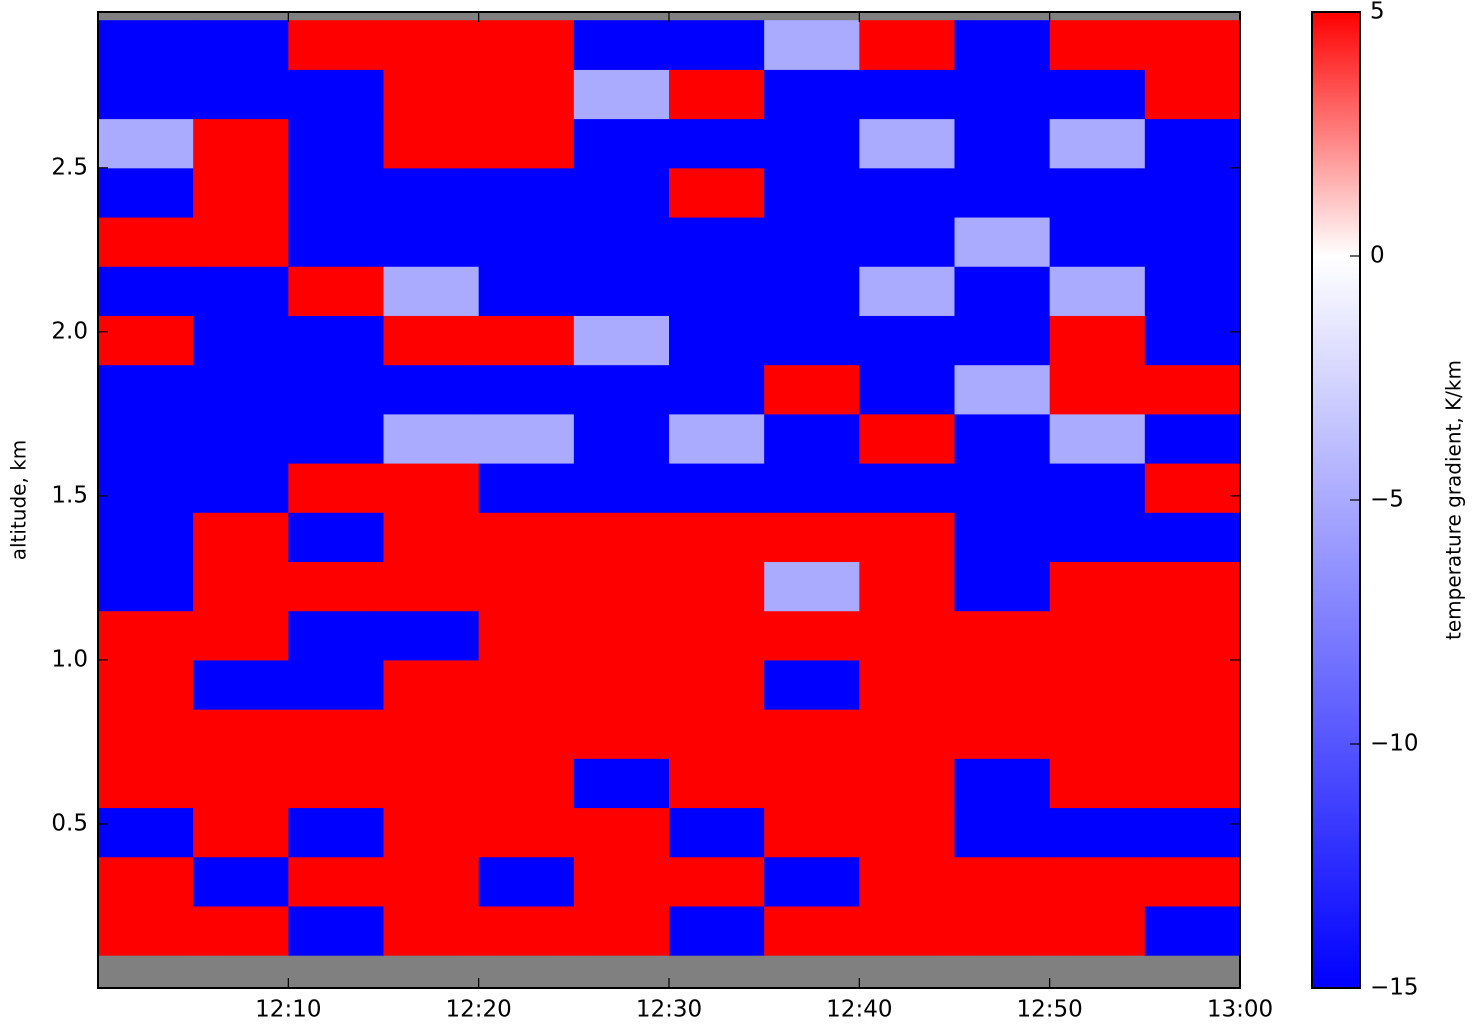 The height and width of the screenshot is (1029, 1482). What do you see at coordinates (859, 1010) in the screenshot?
I see `x-tick-label: 12:40` at bounding box center [859, 1010].